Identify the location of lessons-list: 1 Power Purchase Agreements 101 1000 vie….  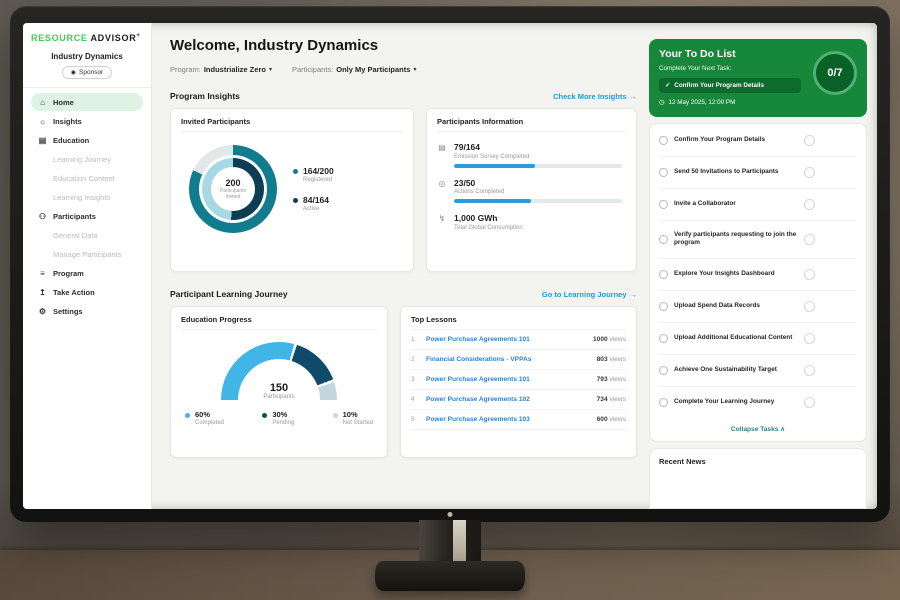
(518, 380).